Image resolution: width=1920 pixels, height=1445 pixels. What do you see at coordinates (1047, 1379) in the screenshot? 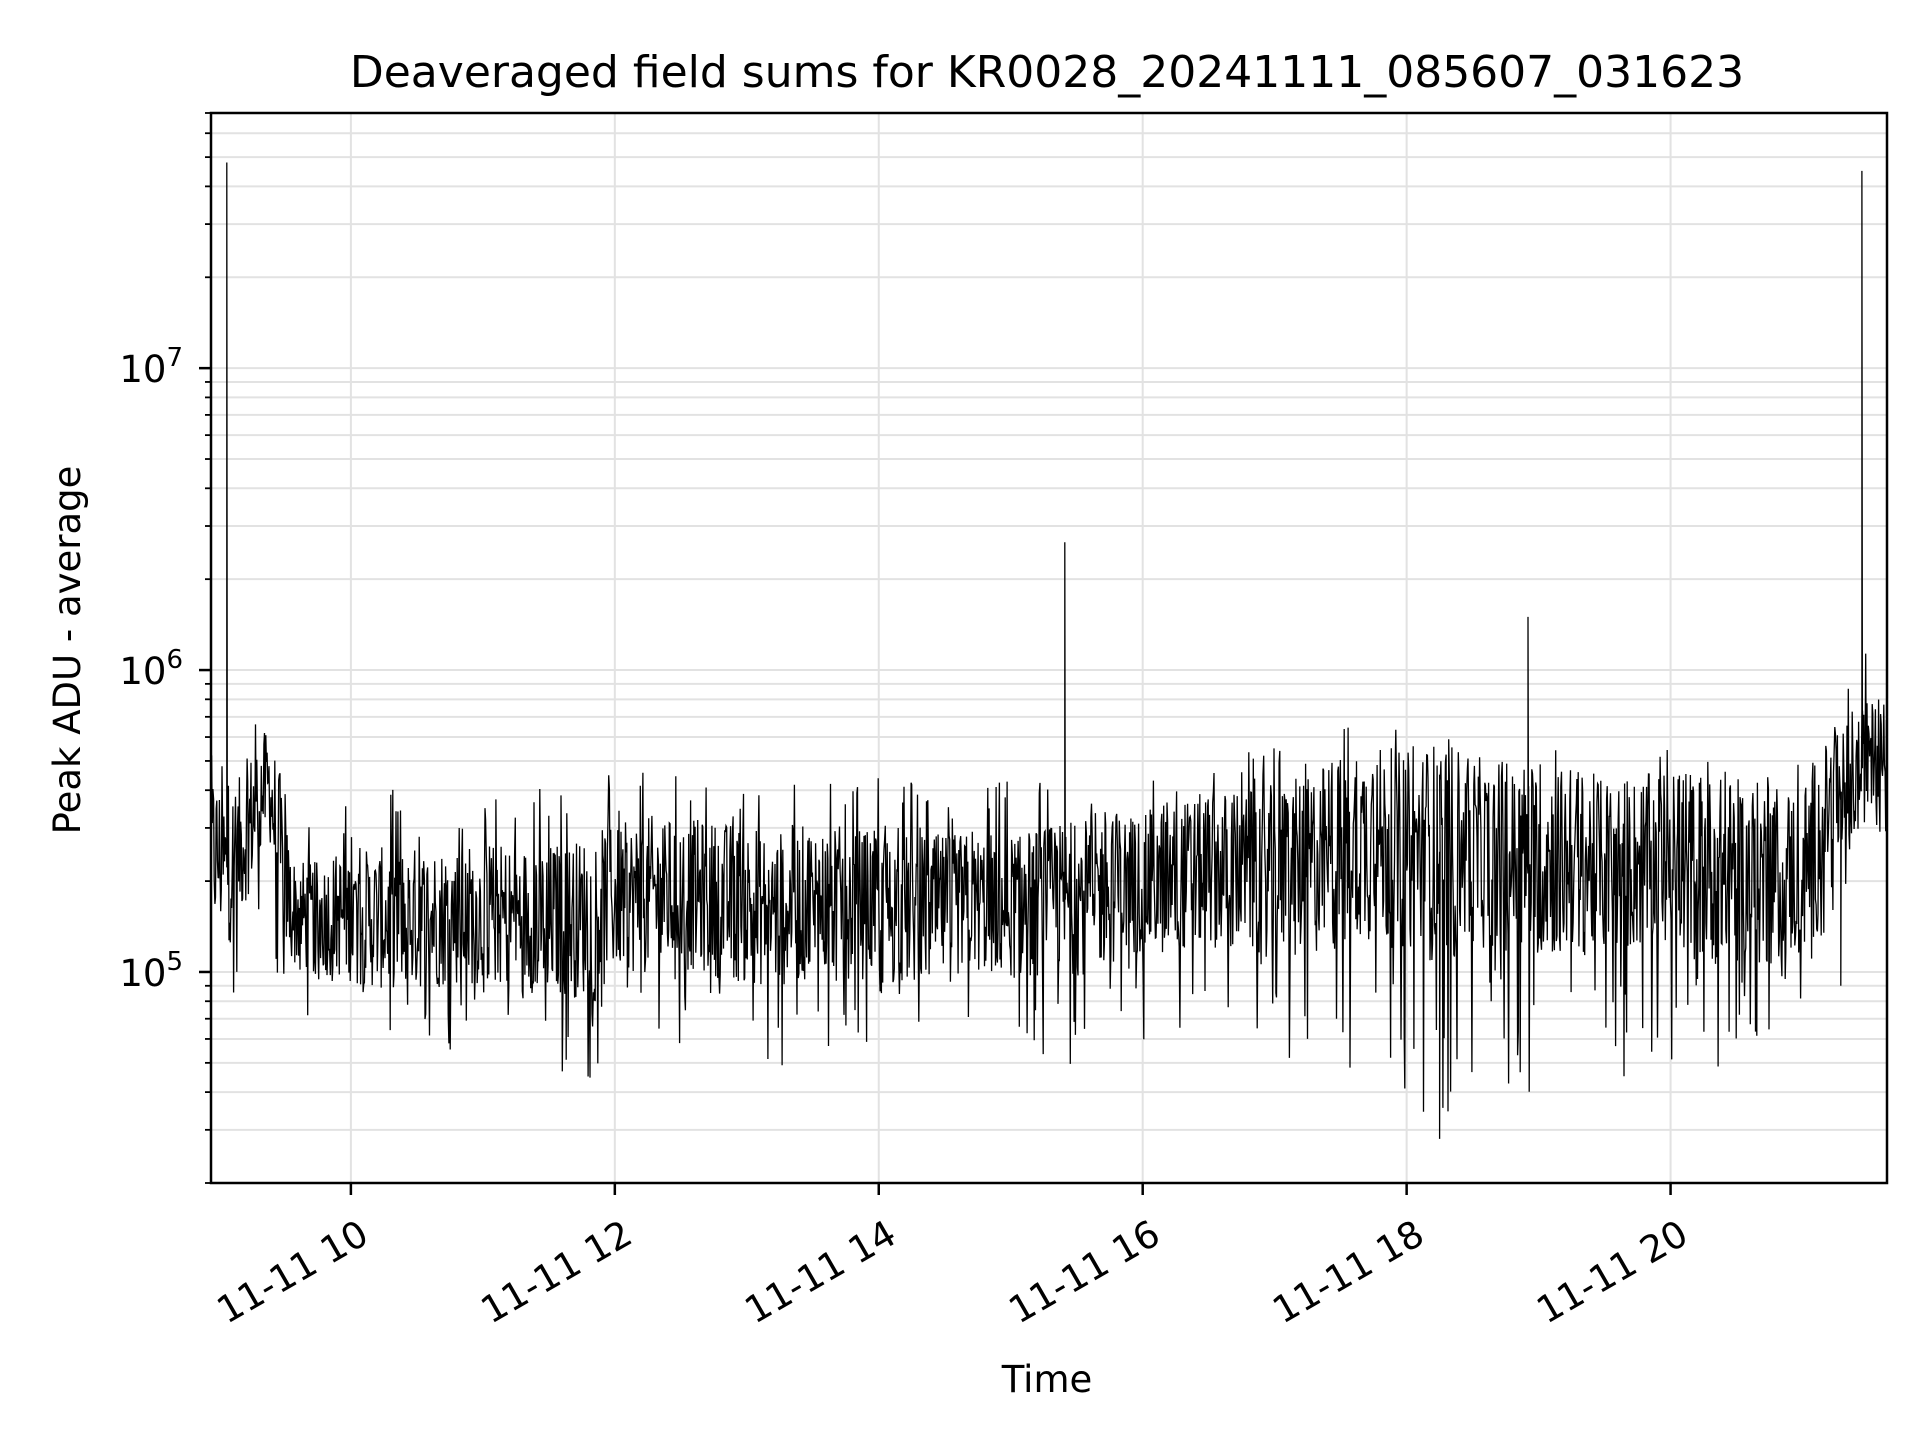
I see `x-axis-label: Time` at bounding box center [1047, 1379].